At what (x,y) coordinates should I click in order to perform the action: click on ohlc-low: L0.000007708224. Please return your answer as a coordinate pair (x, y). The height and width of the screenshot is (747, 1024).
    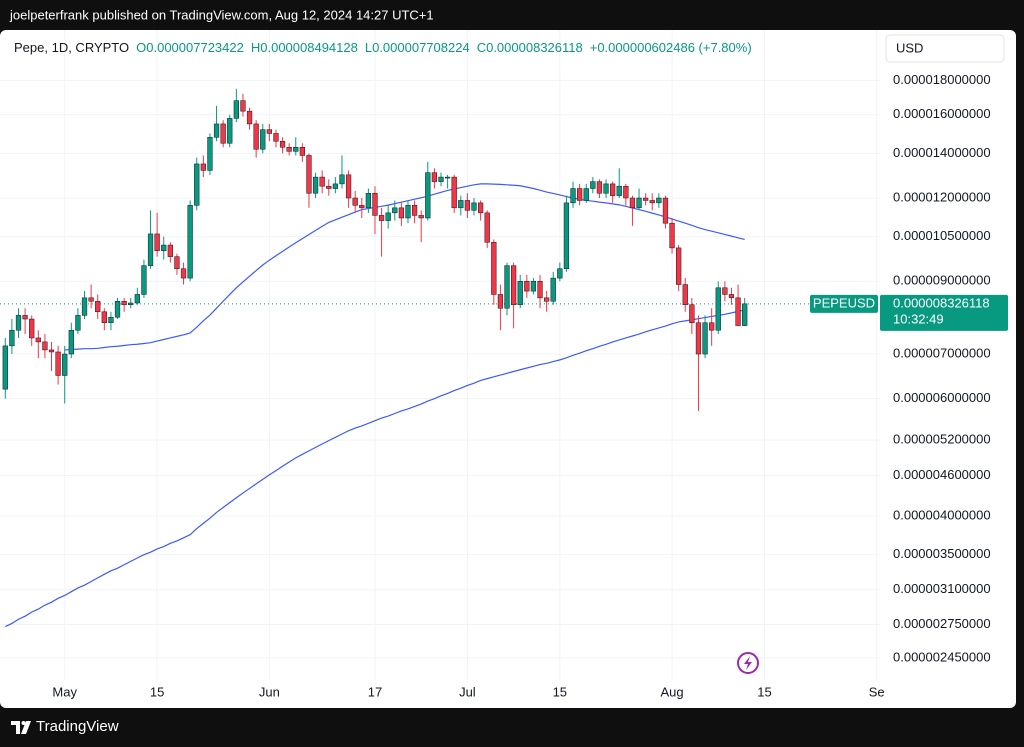
    Looking at the image, I should click on (417, 47).